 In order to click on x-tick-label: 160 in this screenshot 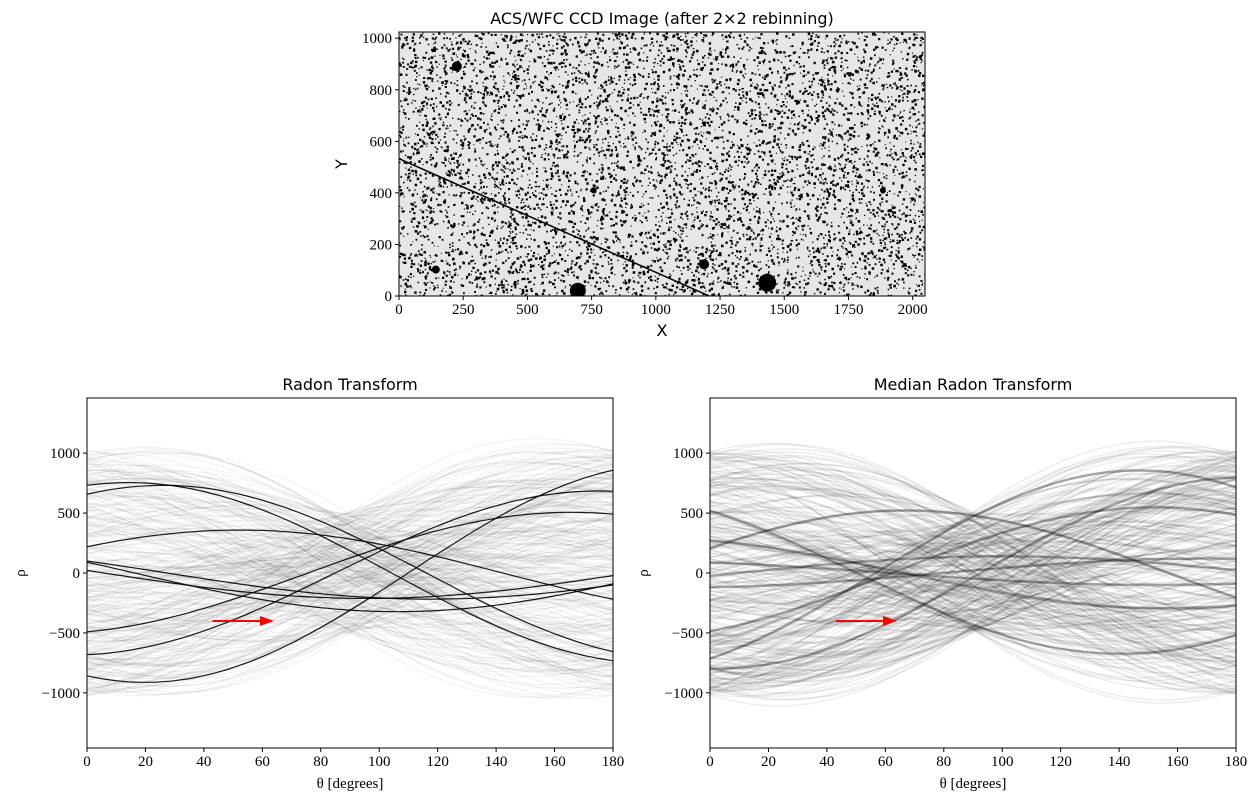, I will do `click(1177, 762)`.